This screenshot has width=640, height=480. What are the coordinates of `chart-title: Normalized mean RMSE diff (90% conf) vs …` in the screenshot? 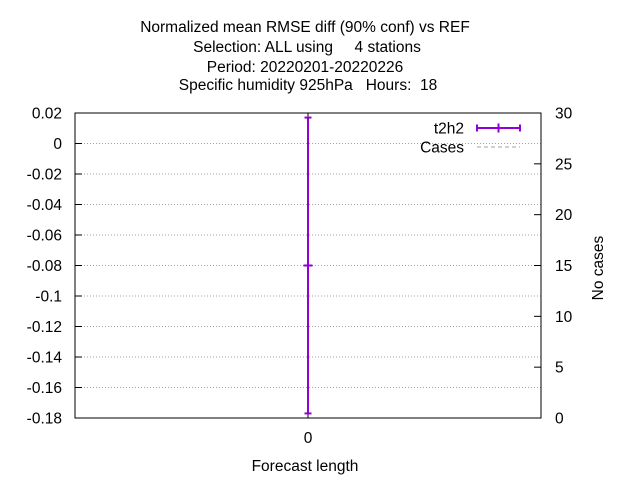 It's located at (305, 56).